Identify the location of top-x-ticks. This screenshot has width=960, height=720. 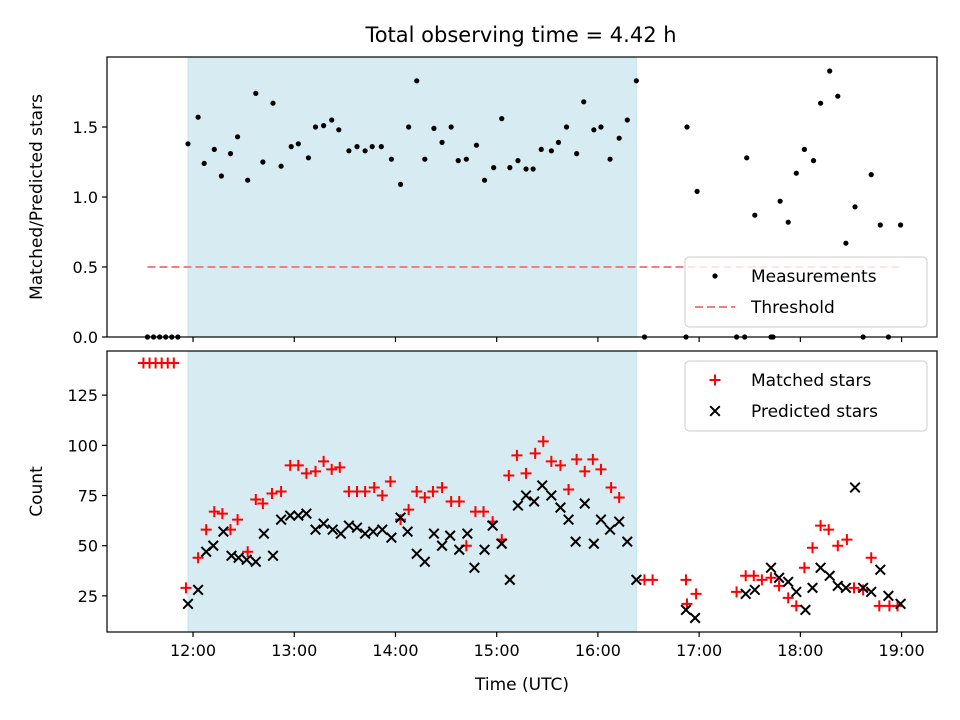
(547, 339).